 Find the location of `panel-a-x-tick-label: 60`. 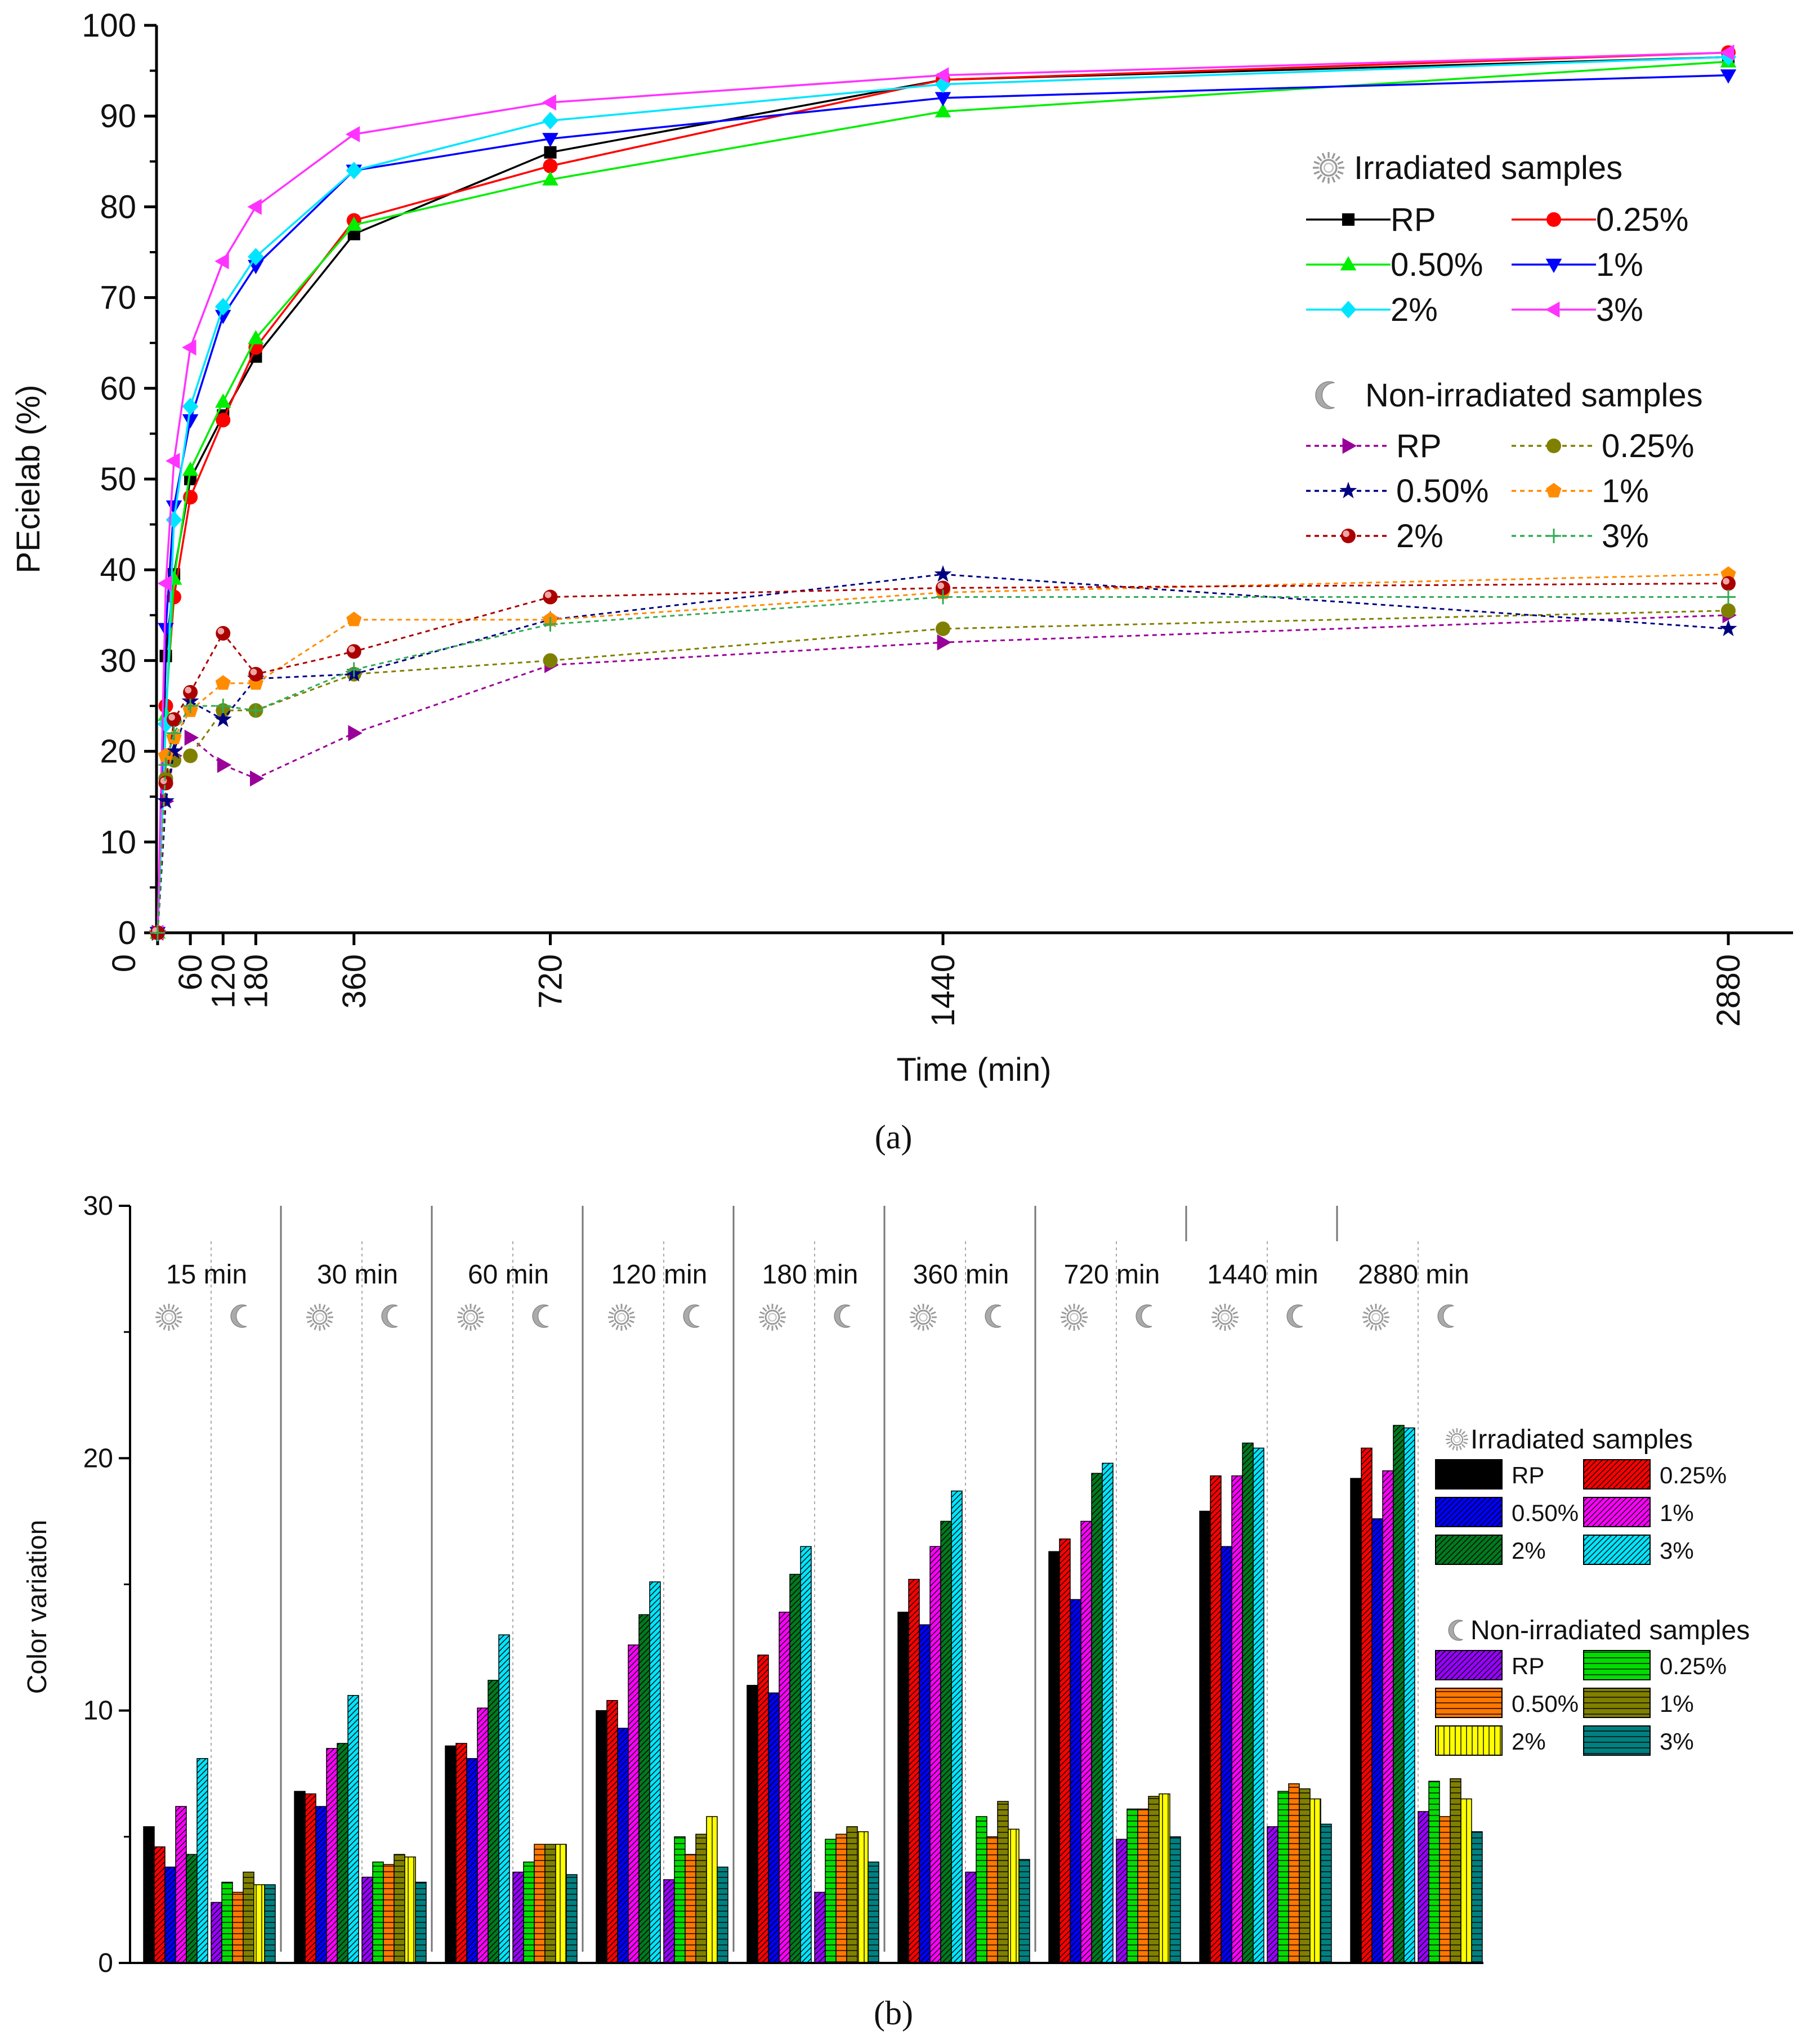

panel-a-x-tick-label: 60 is located at coordinates (190, 972).